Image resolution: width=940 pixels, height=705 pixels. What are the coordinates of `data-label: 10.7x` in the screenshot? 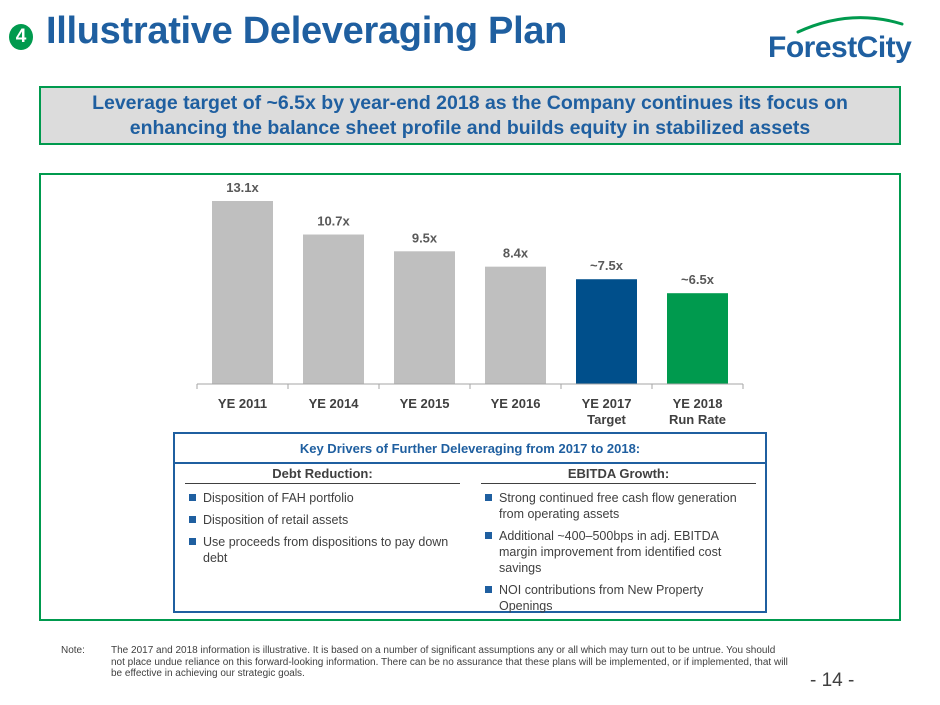 It's located at (333, 221).